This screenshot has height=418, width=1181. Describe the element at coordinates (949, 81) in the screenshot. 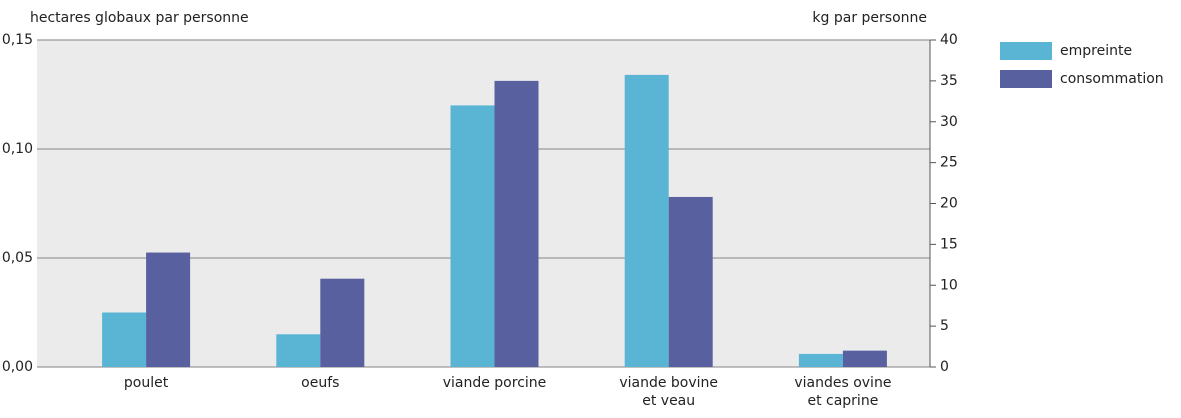

I see `y2-tick-label: 35` at that location.